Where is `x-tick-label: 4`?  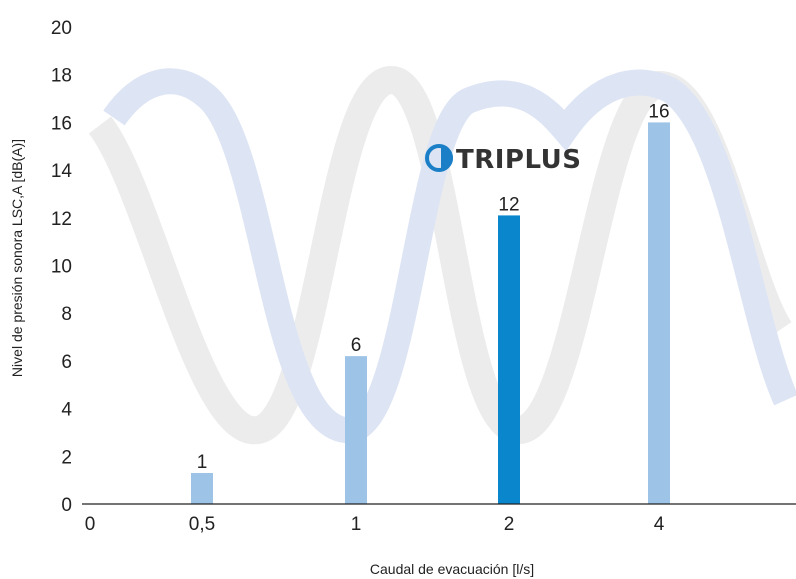 x-tick-label: 4 is located at coordinates (659, 524).